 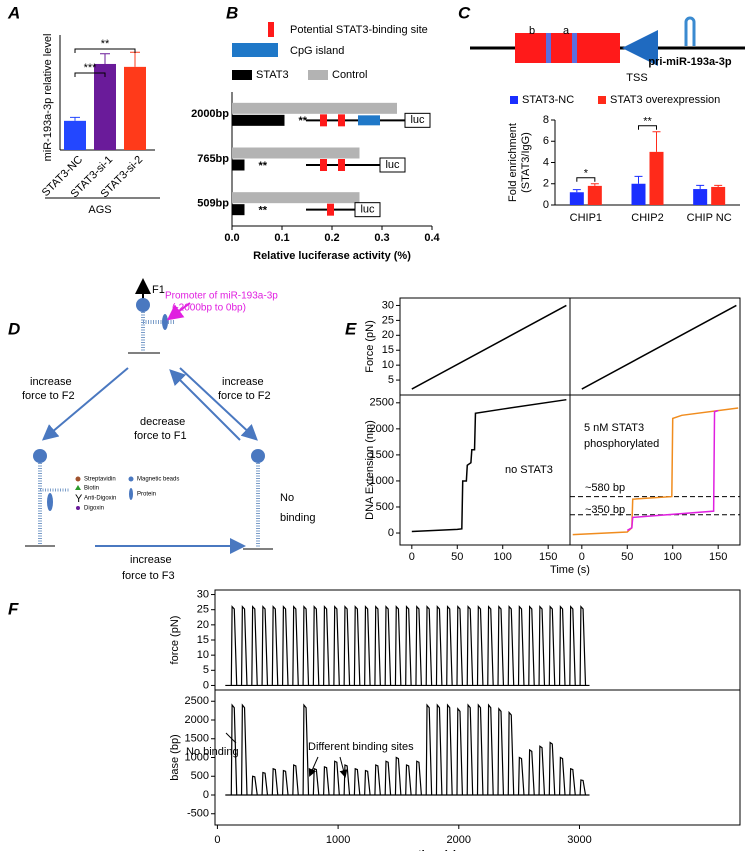 What do you see at coordinates (287, 498) in the screenshot?
I see `label: No` at bounding box center [287, 498].